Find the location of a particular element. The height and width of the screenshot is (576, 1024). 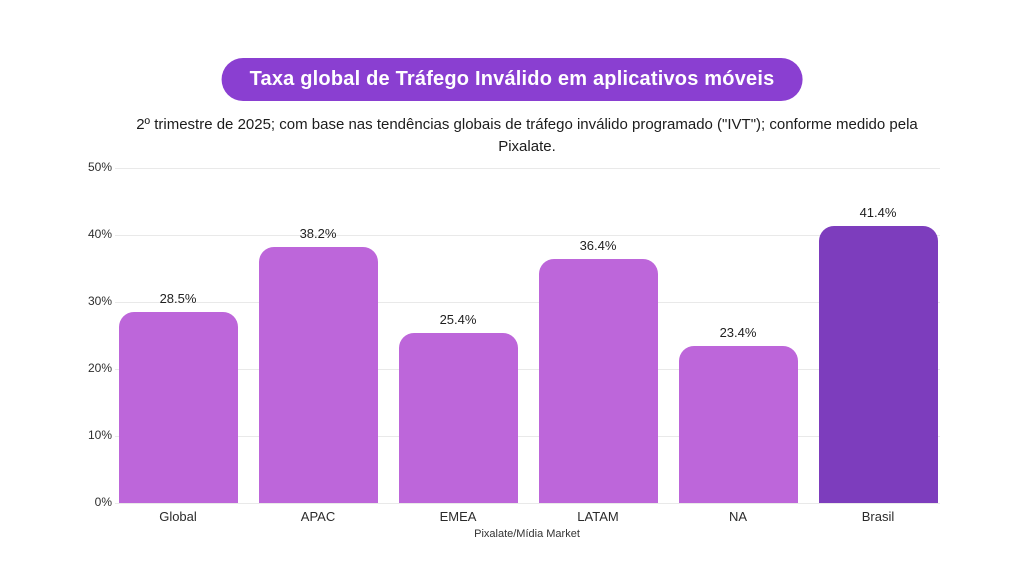

x-axis-category-label: Brasil is located at coordinates (878, 516).